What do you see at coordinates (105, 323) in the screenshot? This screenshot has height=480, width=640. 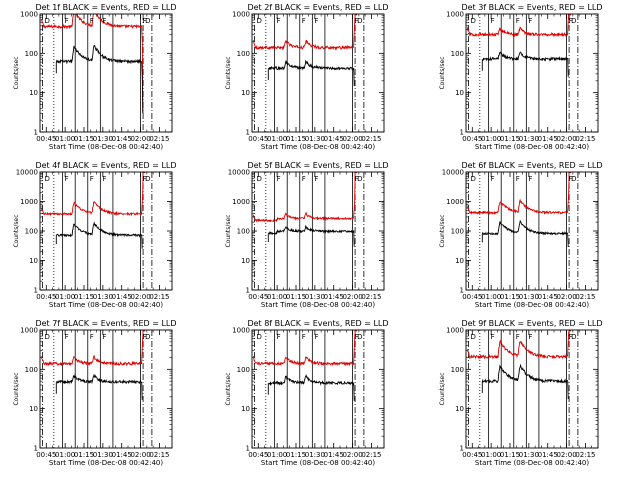 I see `chart-title: Det 7f BLACK = Events, RED = LLD` at bounding box center [105, 323].